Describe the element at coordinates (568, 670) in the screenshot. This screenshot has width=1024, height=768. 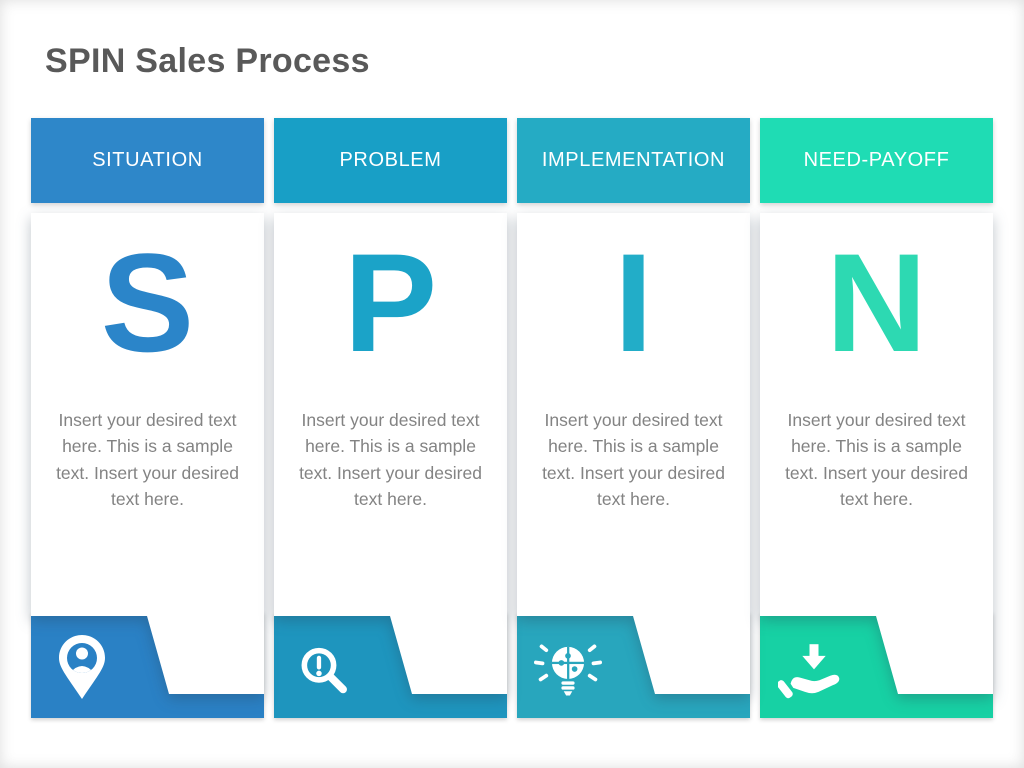
I see `idea-puzzle-bulb-icon` at that location.